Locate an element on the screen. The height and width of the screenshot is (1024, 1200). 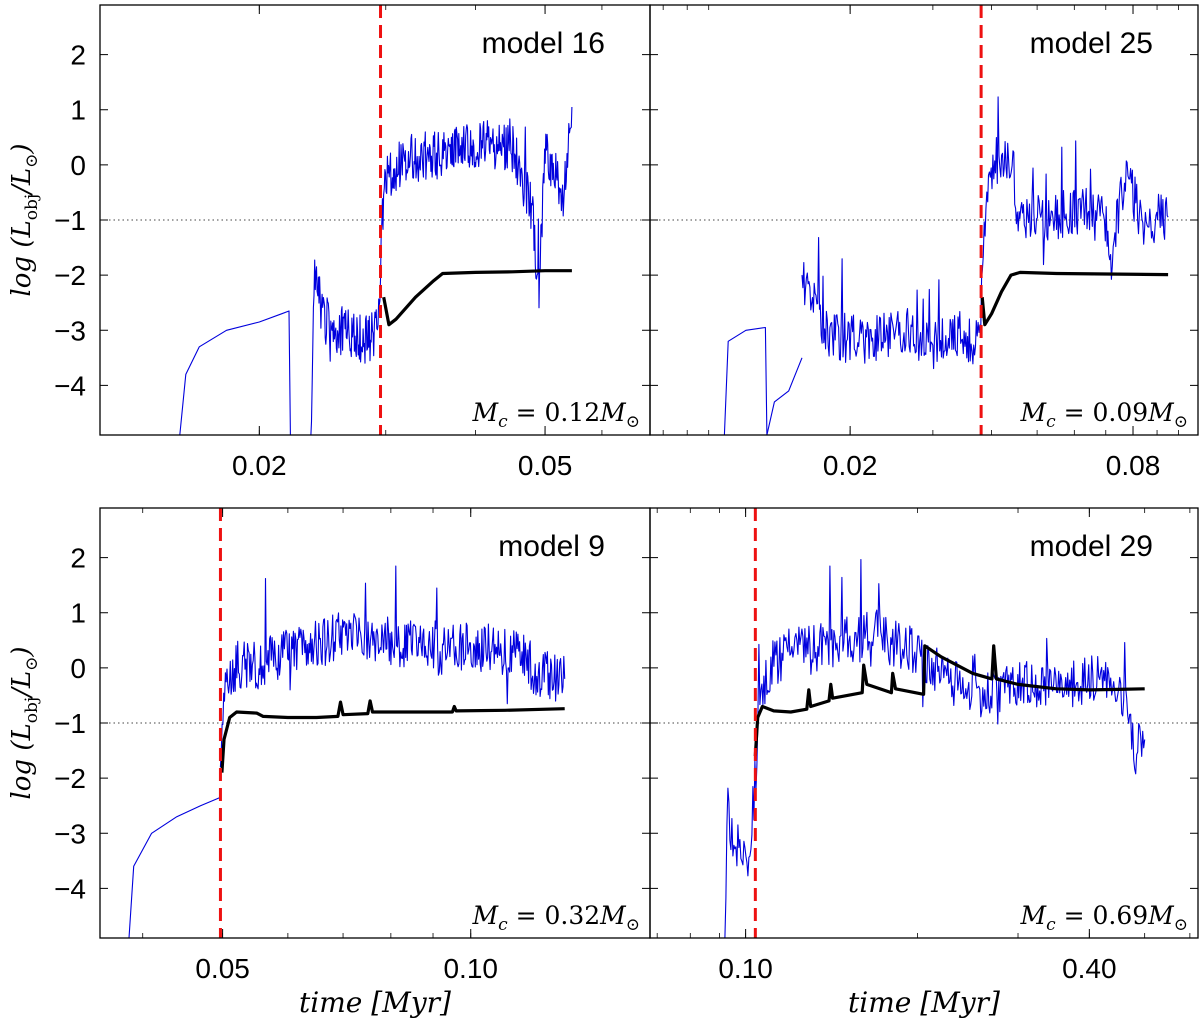
panel-title: model 29 is located at coordinates (1091, 546).